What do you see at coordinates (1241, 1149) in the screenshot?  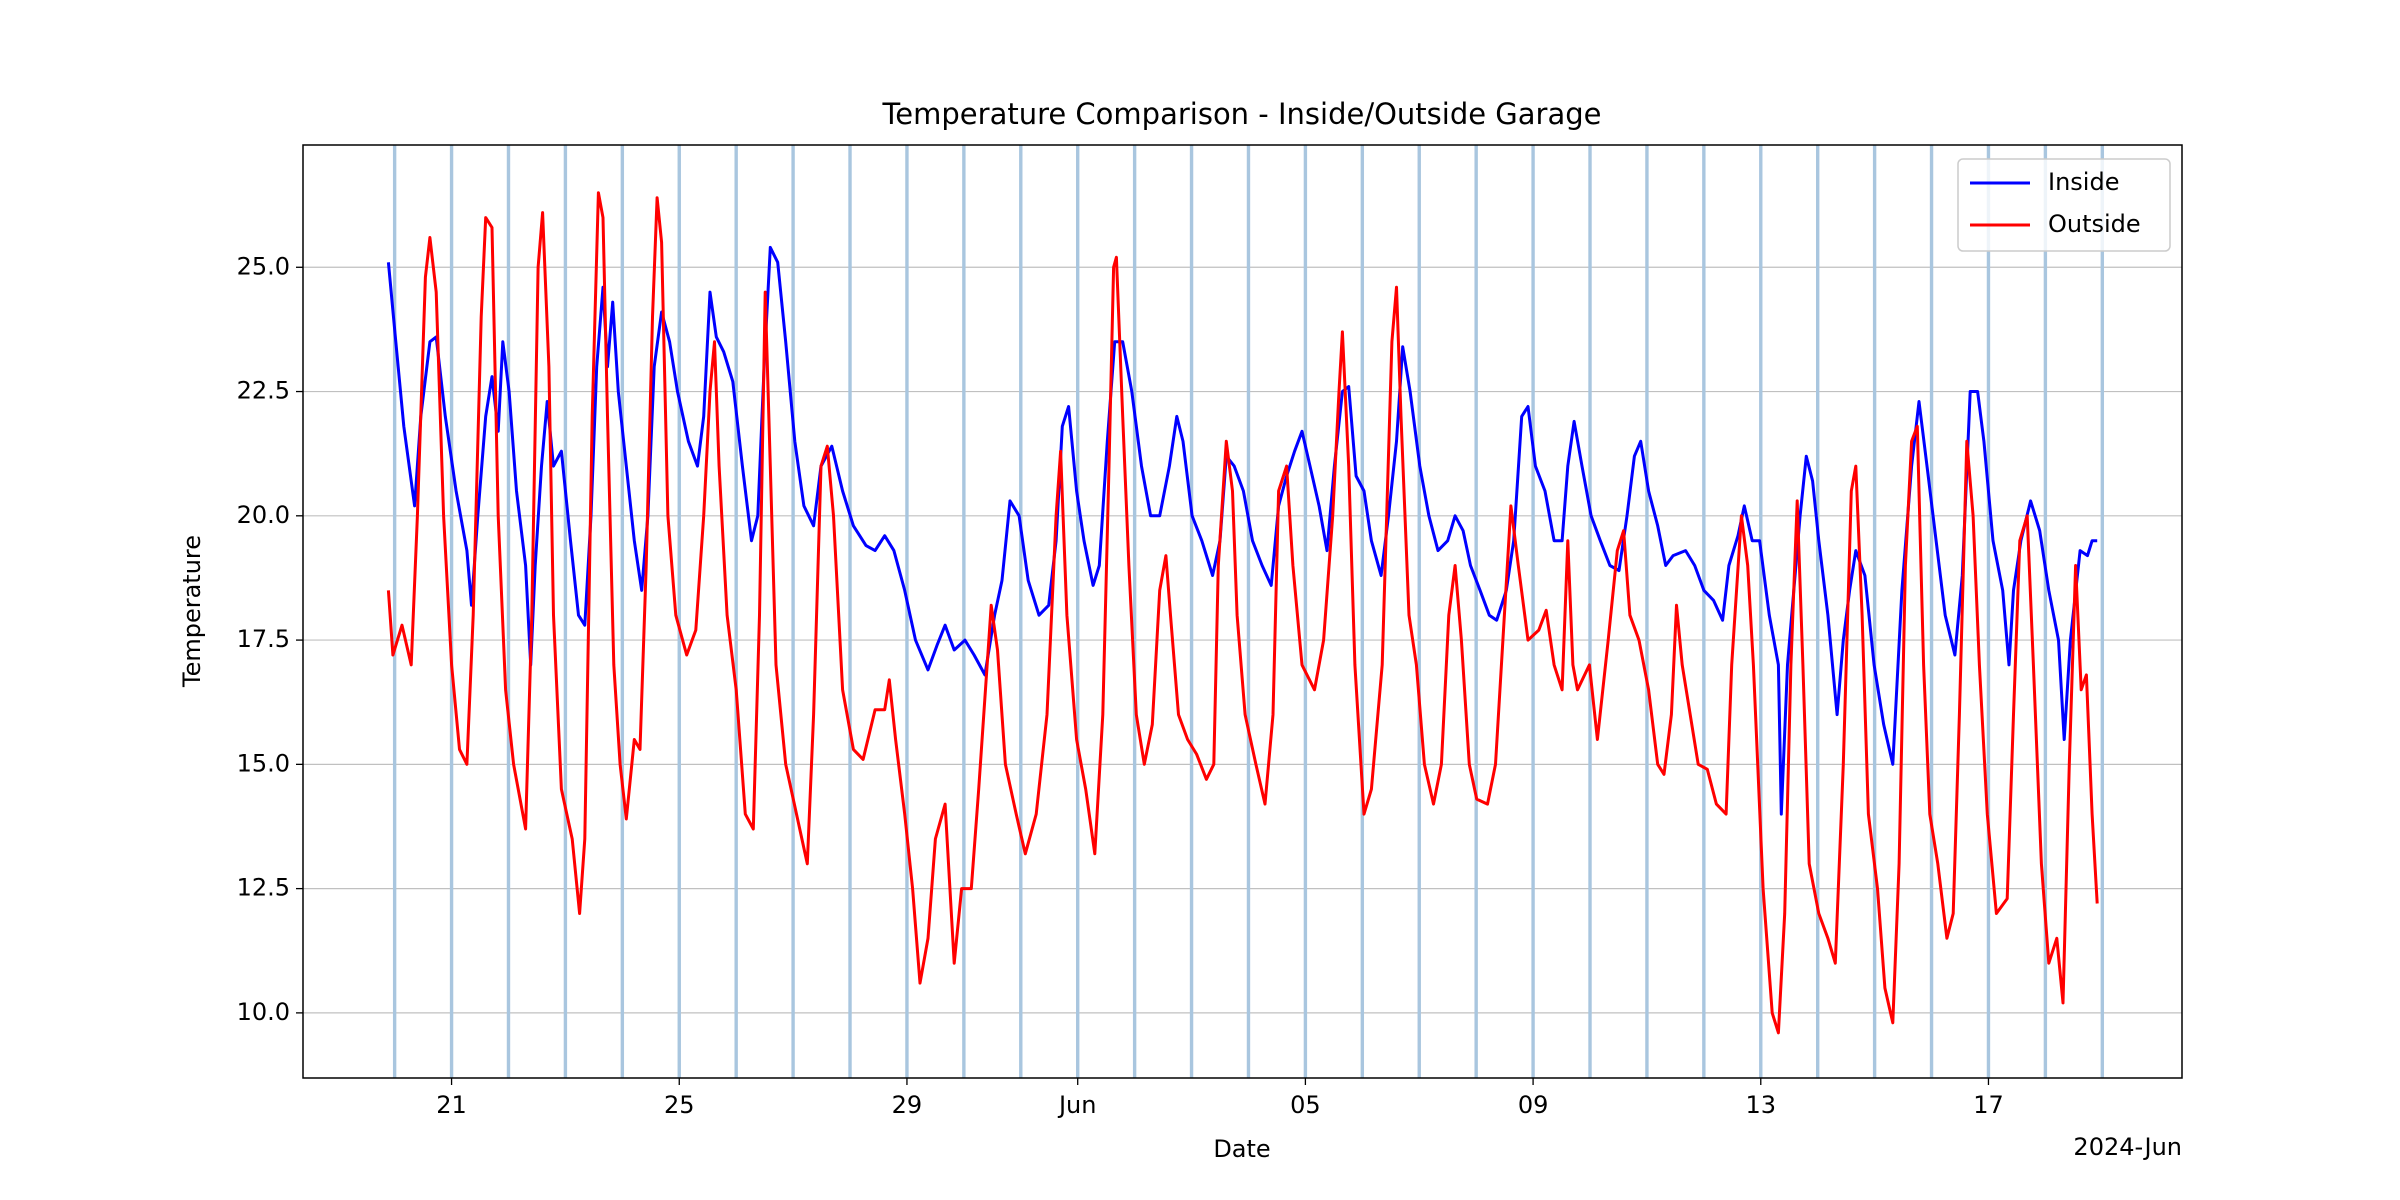 I see `x-axis-label: Date` at bounding box center [1241, 1149].